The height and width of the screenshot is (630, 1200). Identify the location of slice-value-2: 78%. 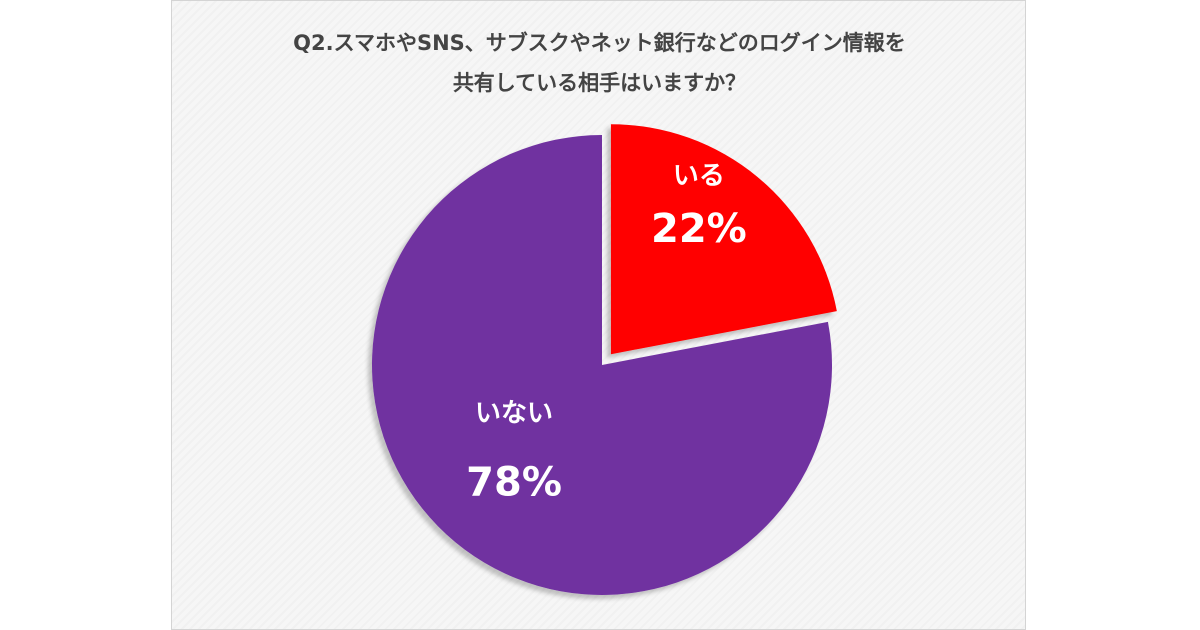
(514, 482).